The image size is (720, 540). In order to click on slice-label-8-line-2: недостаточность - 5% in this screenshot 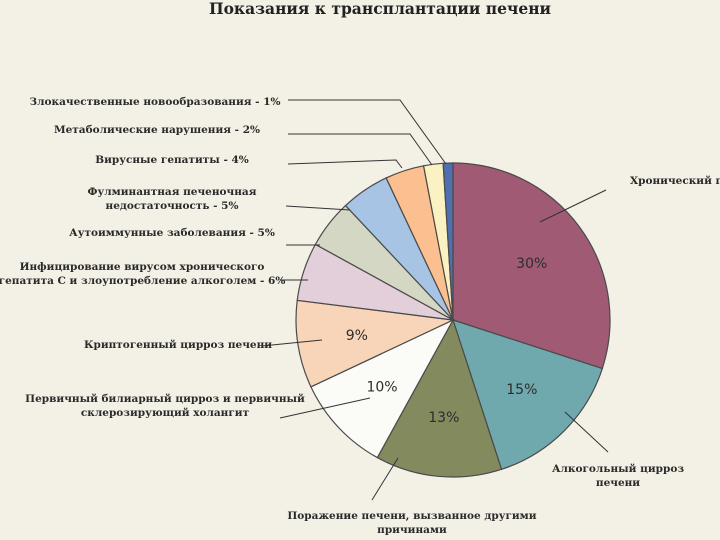, I will do `click(172, 206)`.